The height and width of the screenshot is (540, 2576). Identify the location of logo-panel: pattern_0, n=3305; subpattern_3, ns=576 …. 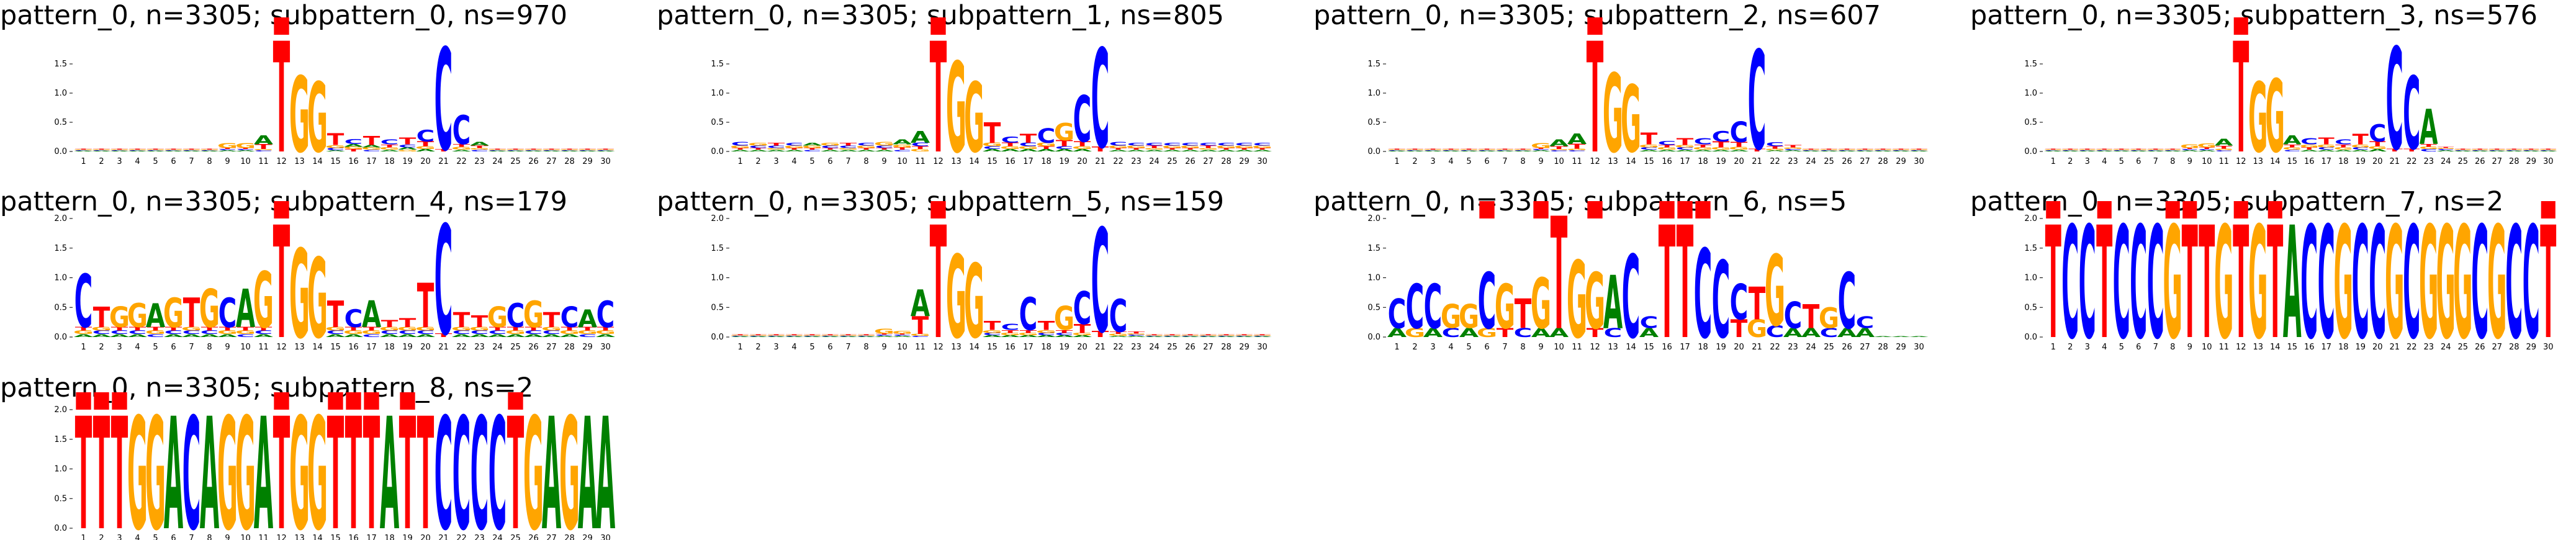
(2268, 94).